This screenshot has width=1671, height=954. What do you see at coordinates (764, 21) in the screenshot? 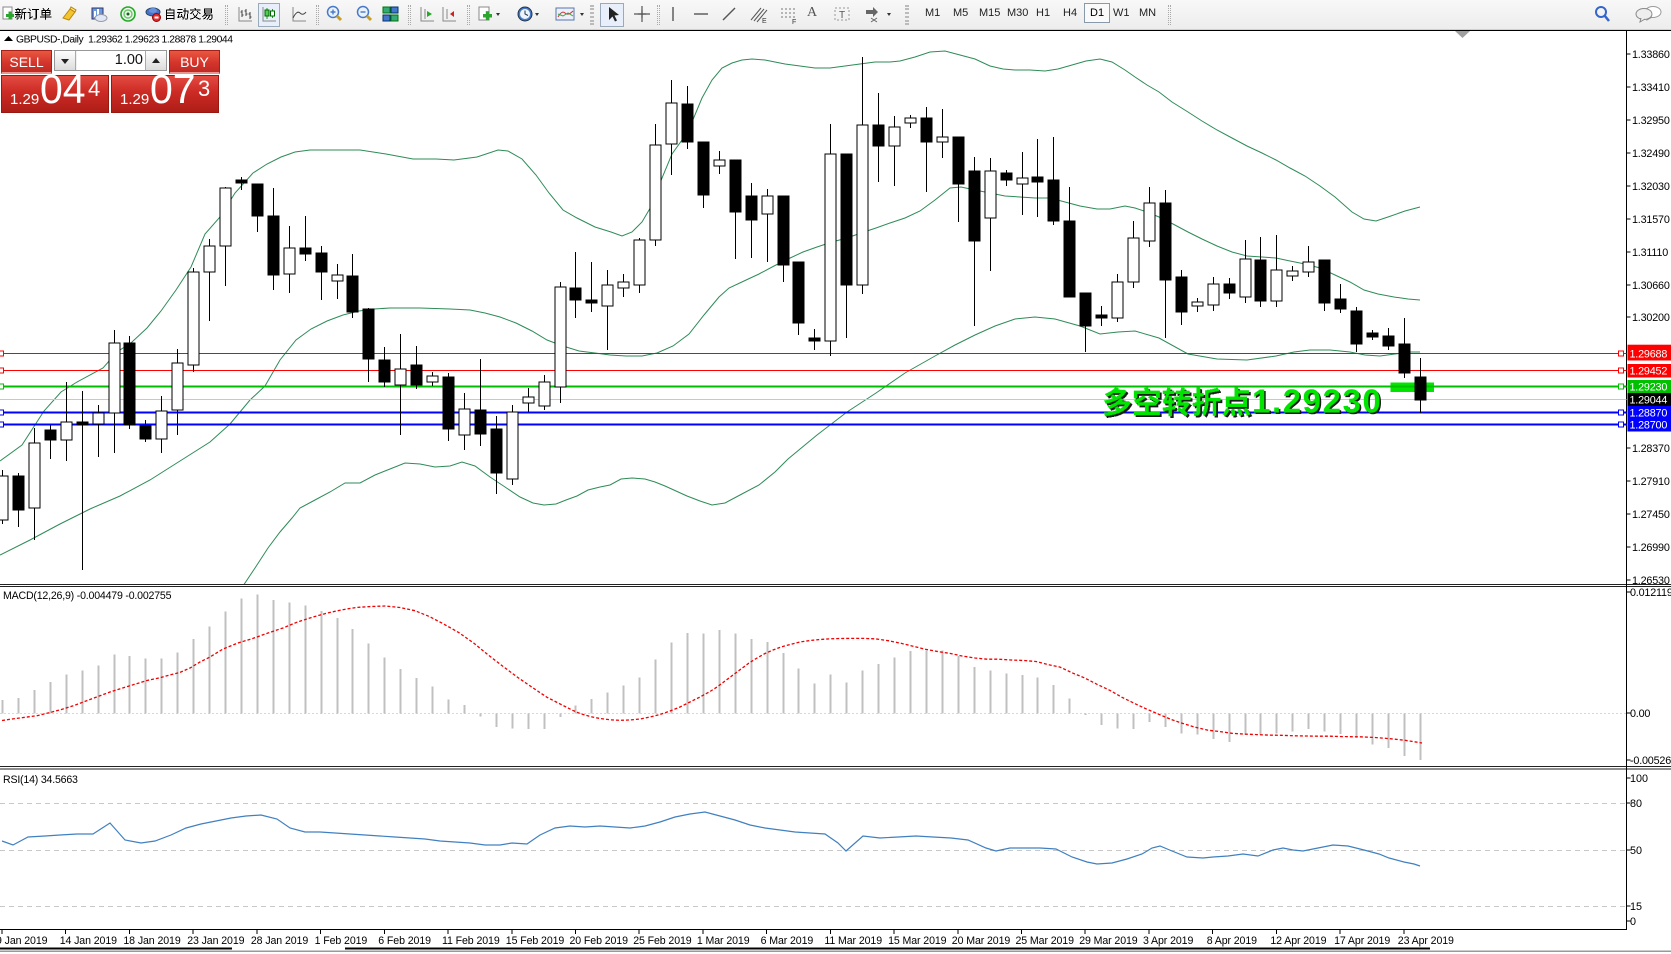
I see `svg-text: E` at bounding box center [764, 21].